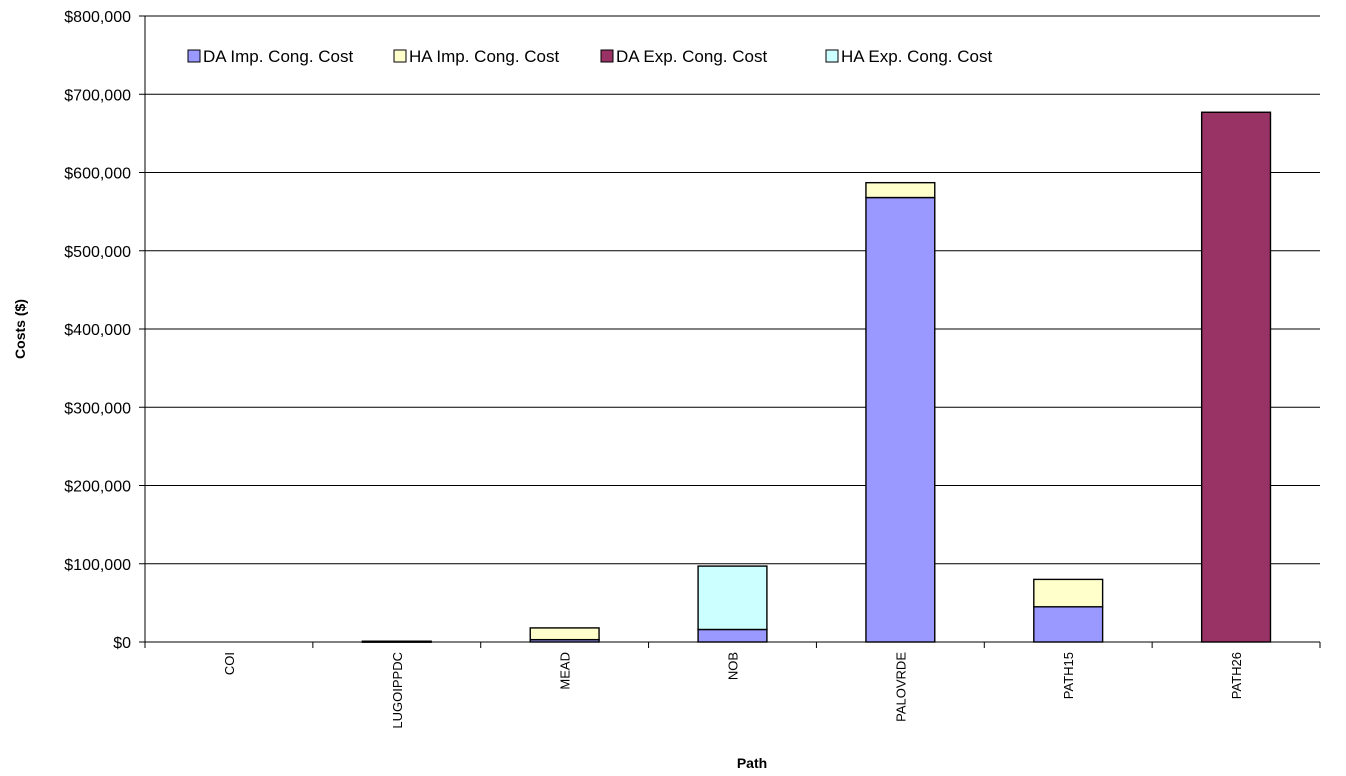  What do you see at coordinates (97, 252) in the screenshot?
I see `y-tick-label: $500,000` at bounding box center [97, 252].